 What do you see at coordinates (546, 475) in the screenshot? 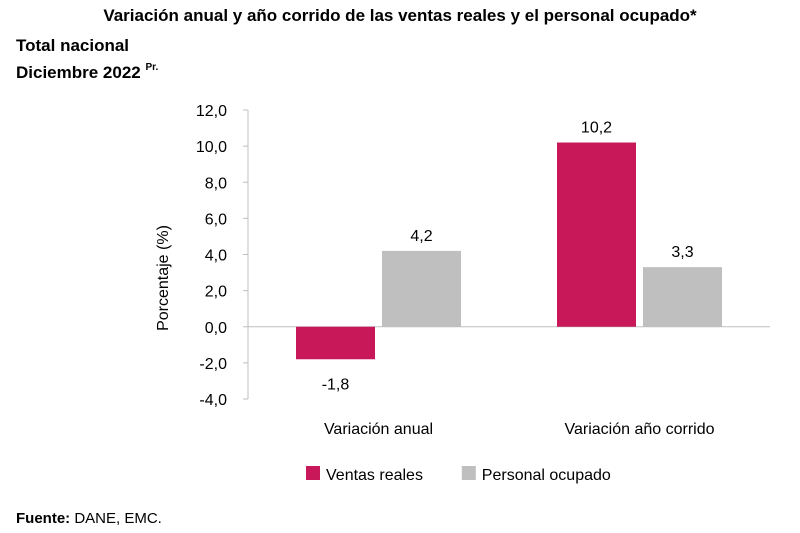
I see `legend-label: Personal ocupado` at bounding box center [546, 475].